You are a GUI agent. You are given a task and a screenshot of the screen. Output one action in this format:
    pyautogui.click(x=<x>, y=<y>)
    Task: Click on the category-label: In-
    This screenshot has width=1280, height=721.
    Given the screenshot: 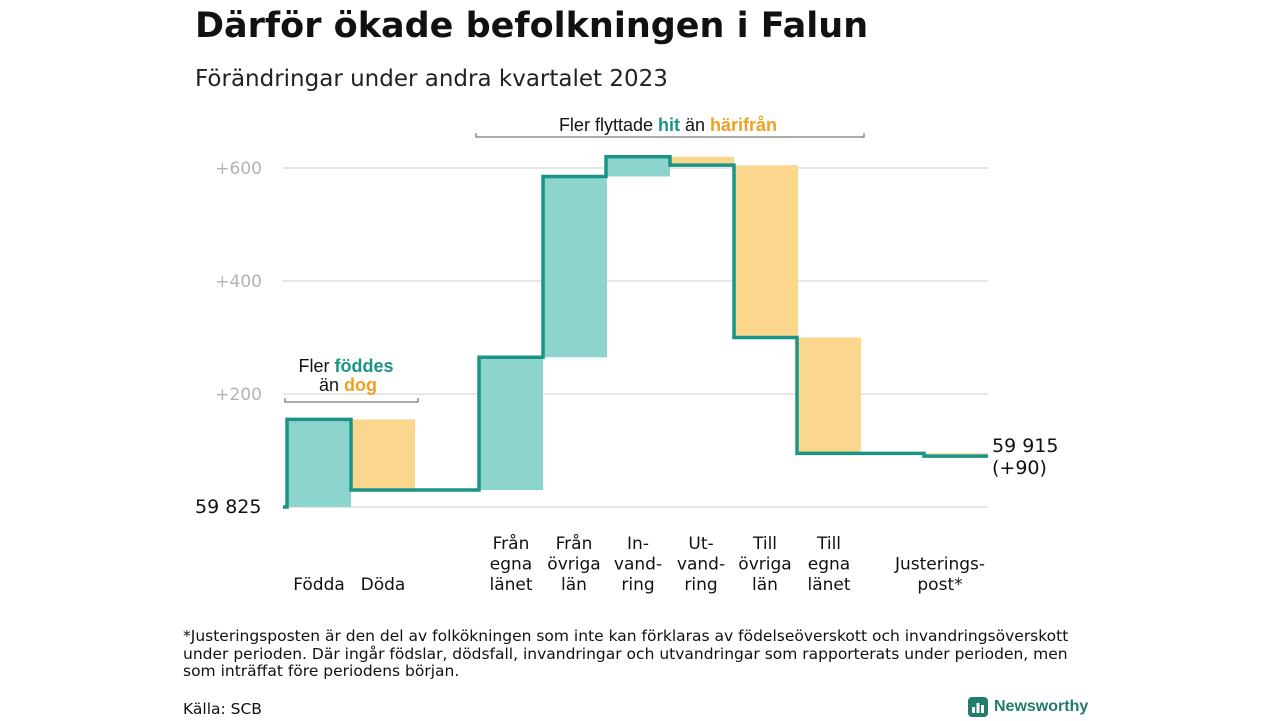 What is the action you would take?
    pyautogui.click(x=638, y=544)
    